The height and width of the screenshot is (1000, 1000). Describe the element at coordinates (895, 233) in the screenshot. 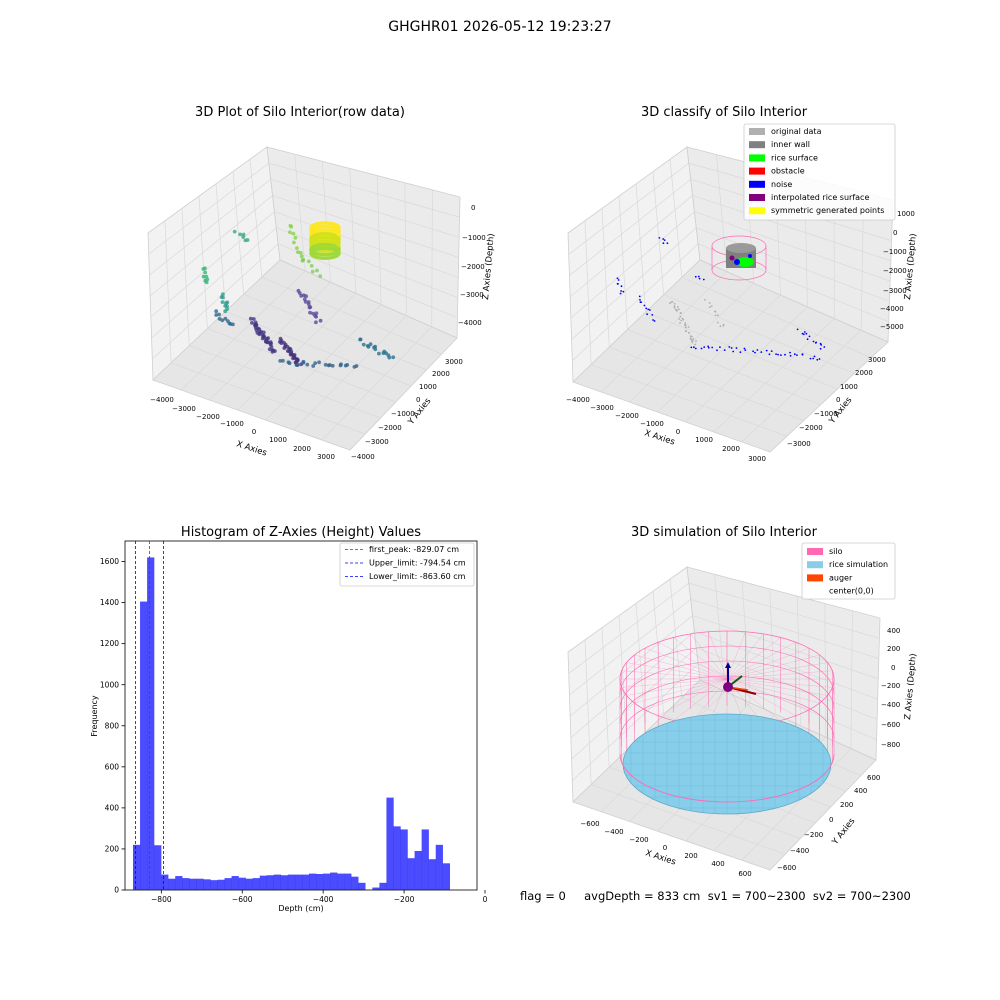

I see `classify-ztick: 0` at that location.